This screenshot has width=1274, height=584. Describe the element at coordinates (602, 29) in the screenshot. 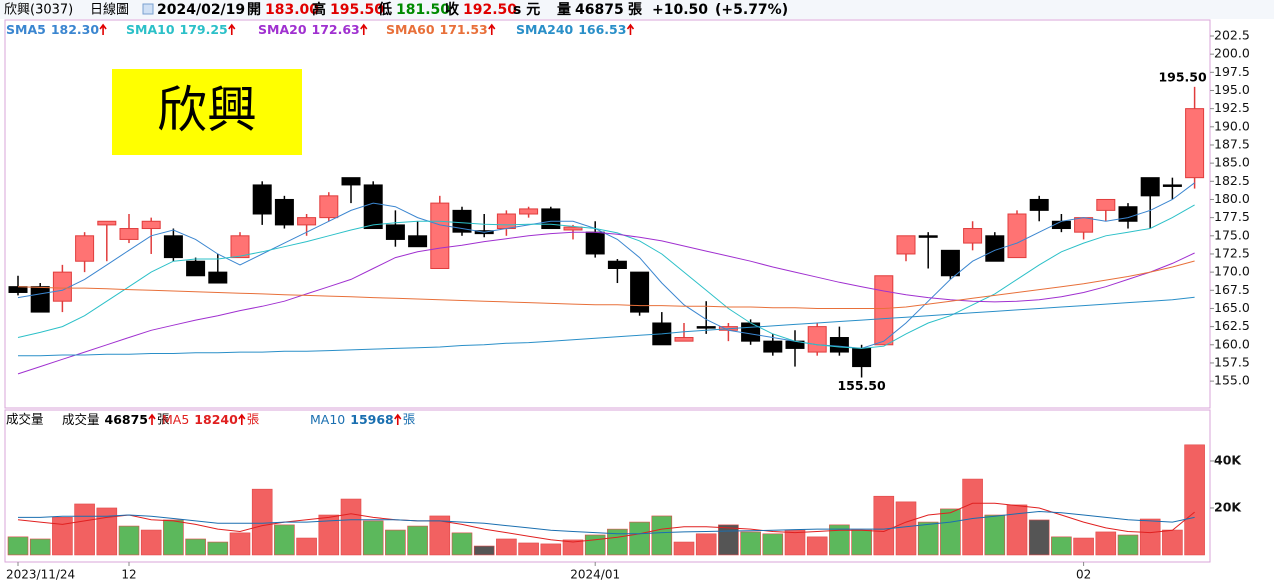

I see `legend-value: 166.53` at that location.